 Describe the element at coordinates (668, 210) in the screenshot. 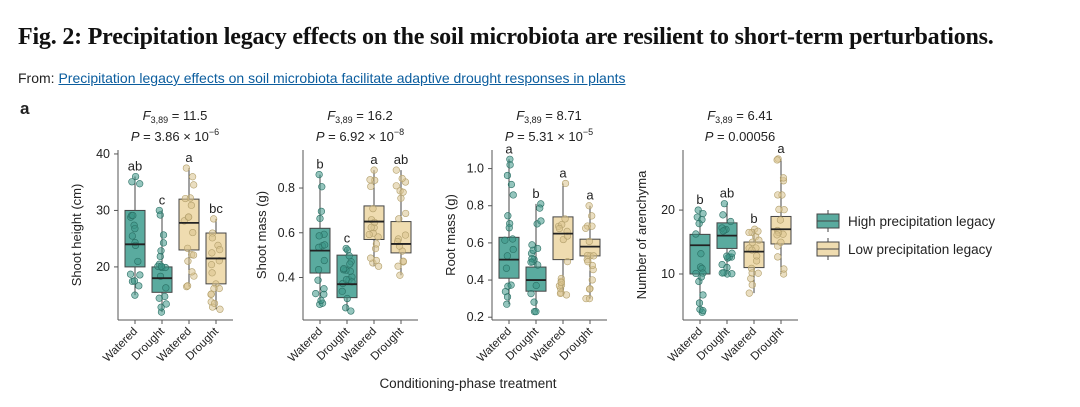

I see `y-tick-label: 20` at that location.